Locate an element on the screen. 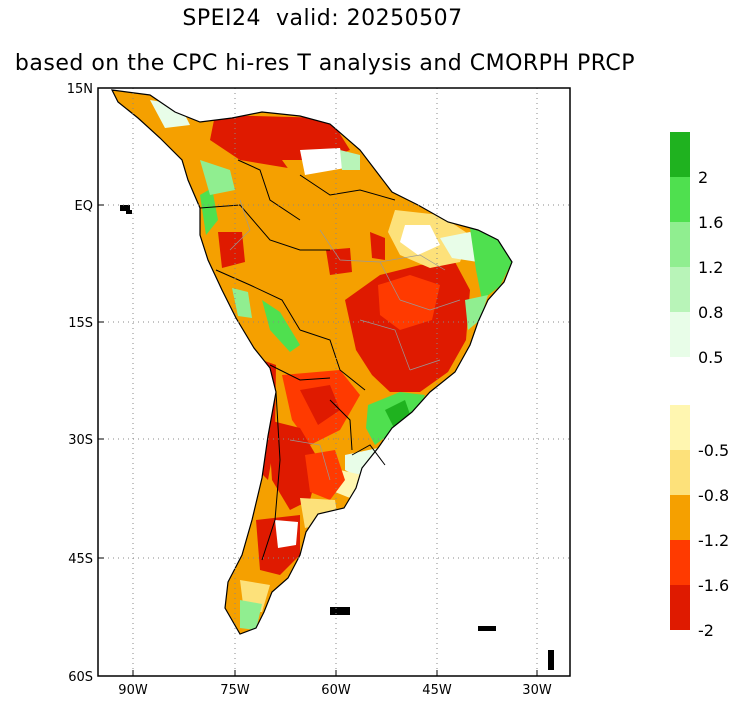  lat-label-45s: 45S is located at coordinates (80, 559).